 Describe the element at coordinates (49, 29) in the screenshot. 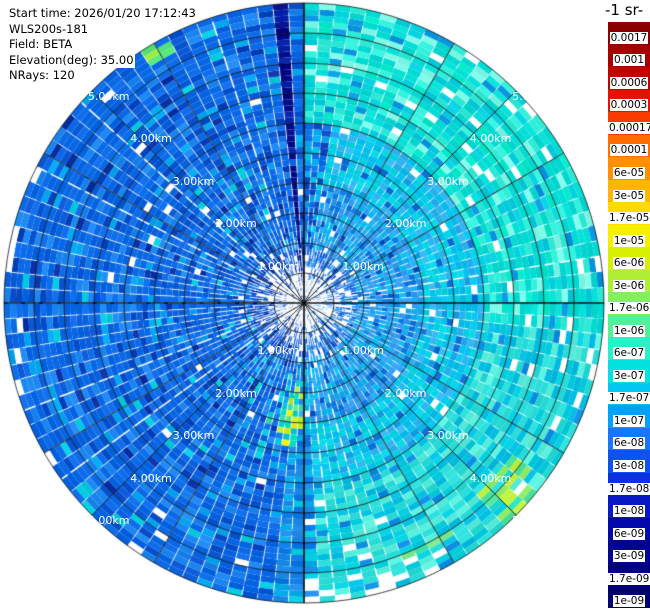

I see `system-name-text: WLS200s-181` at that location.